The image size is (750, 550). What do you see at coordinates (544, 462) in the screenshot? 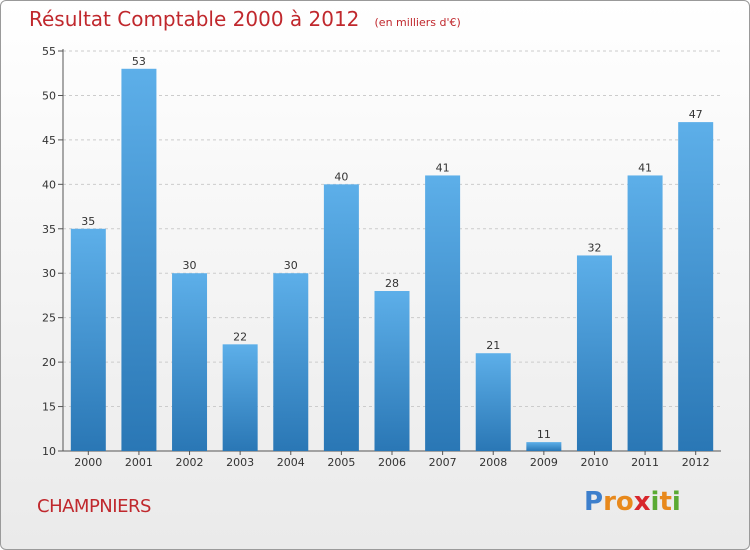
I see `x-tick-label: 2009` at bounding box center [544, 462].